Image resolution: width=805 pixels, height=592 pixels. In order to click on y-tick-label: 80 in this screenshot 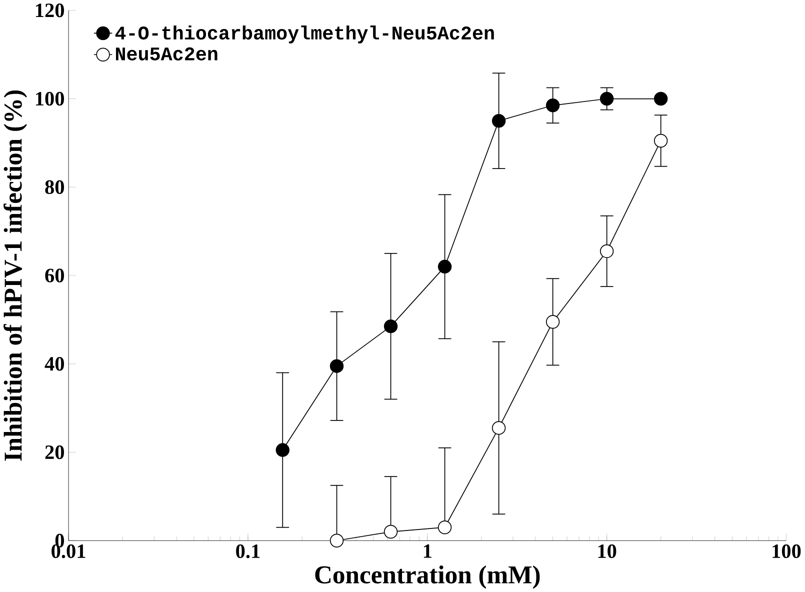, I will do `click(54, 187)`.